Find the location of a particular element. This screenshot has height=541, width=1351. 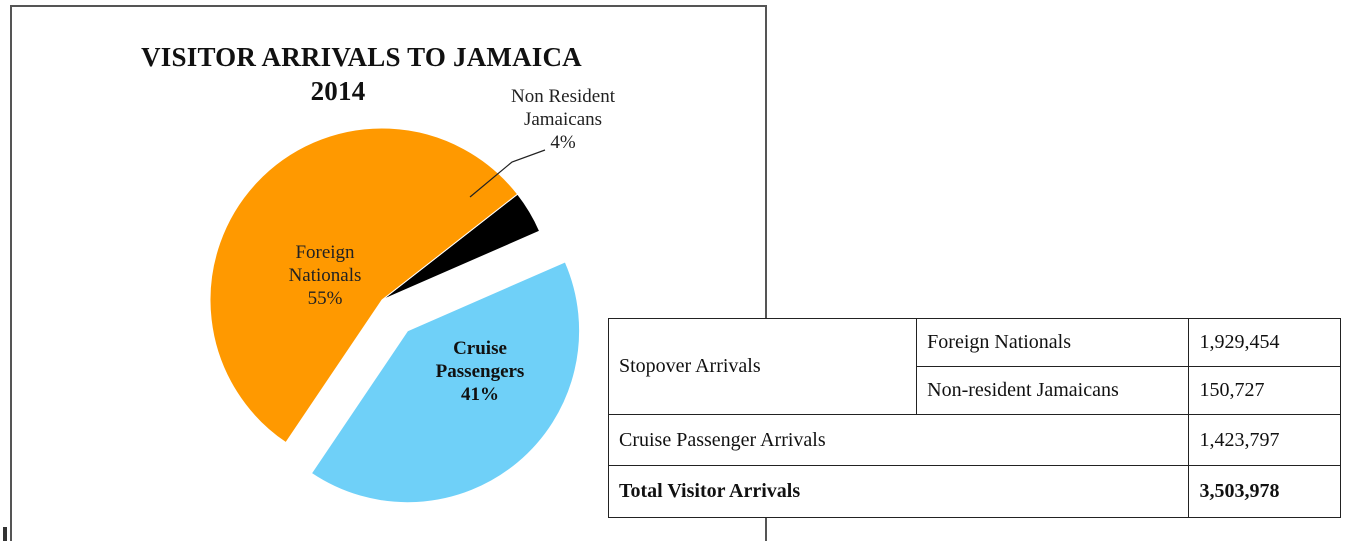

chart-title: VISITOR ARRIVALS TO JAMAICA is located at coordinates (361, 57).